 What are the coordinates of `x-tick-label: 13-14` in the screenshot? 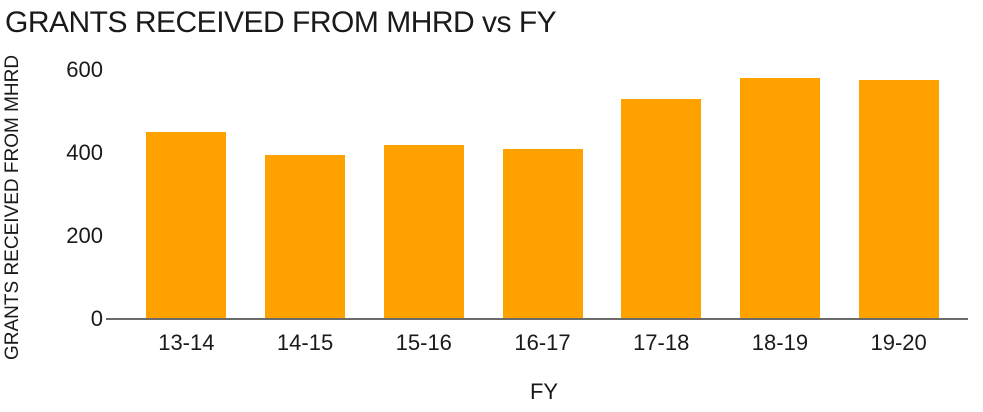 It's located at (186, 342).